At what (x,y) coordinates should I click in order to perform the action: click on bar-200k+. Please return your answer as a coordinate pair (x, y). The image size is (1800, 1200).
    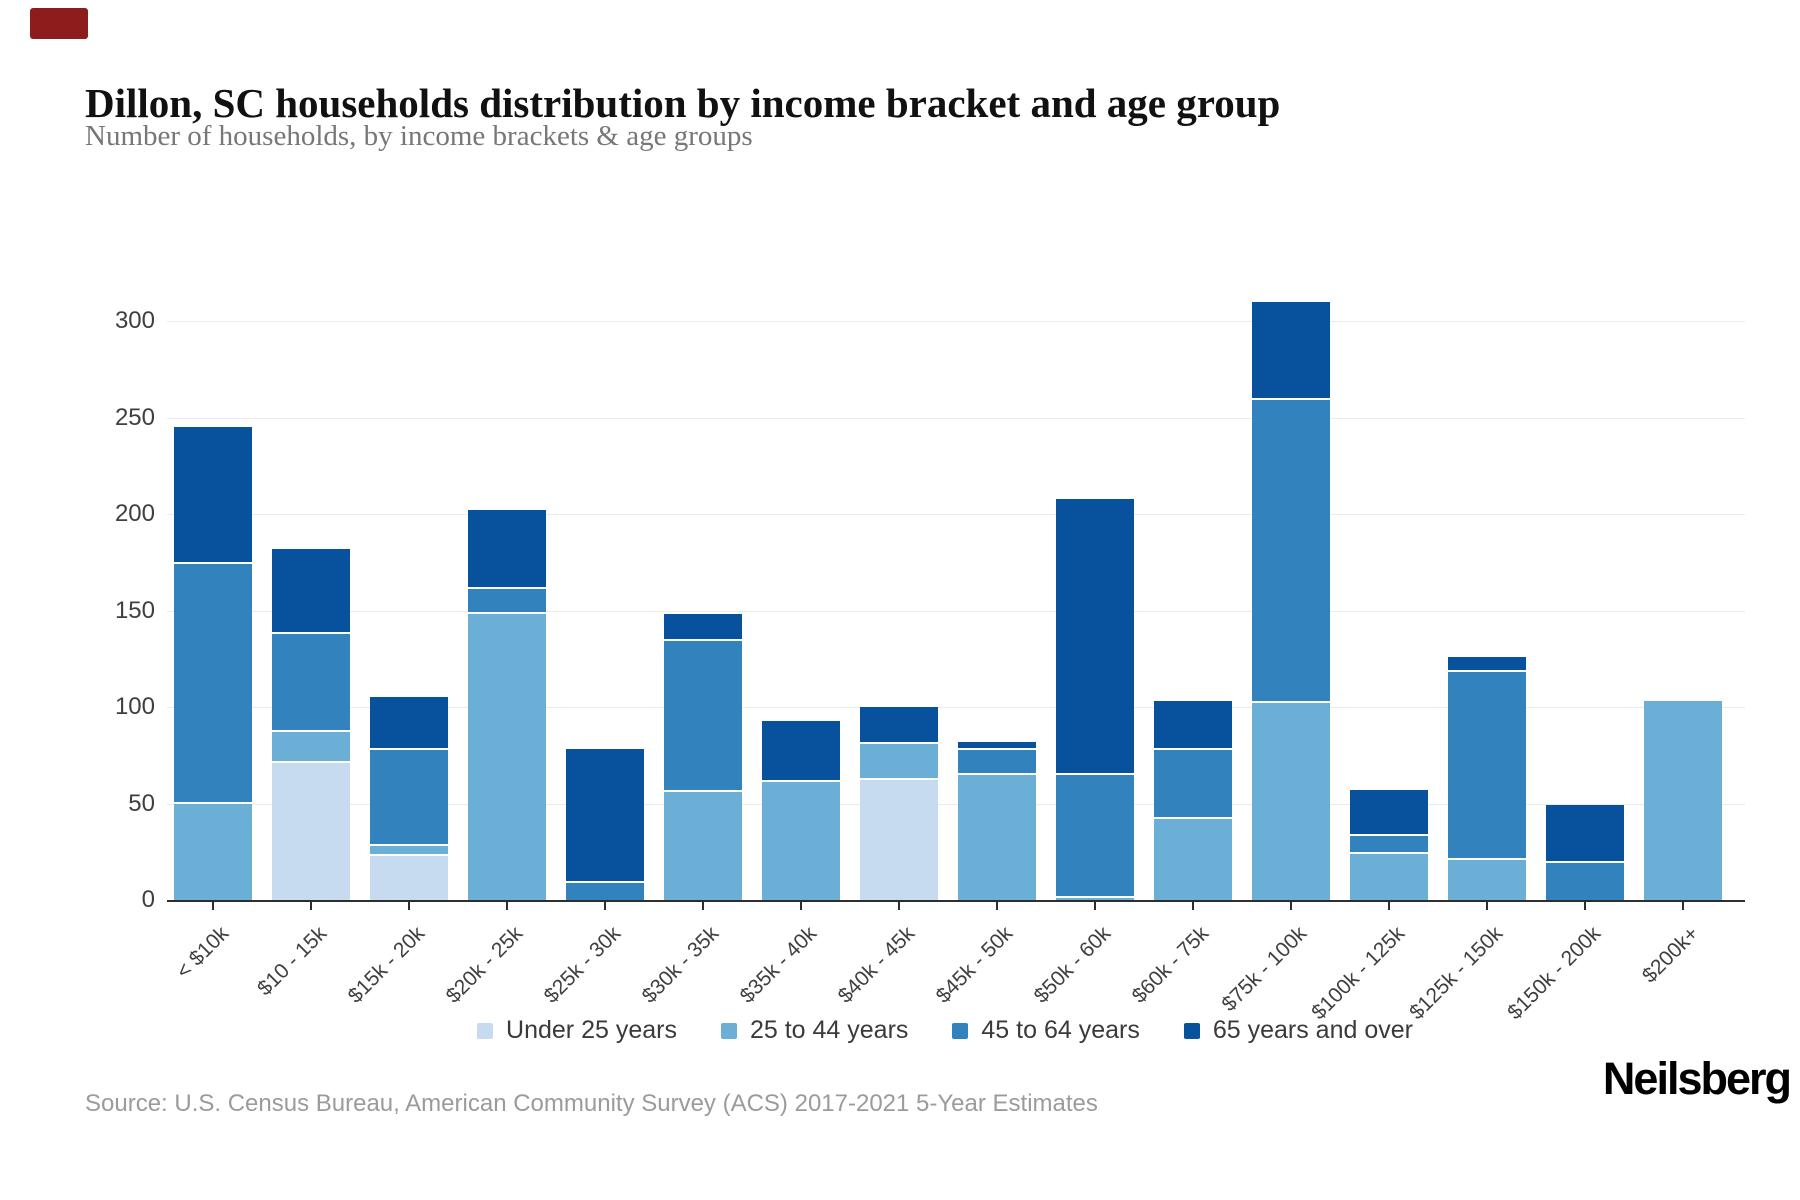
    Looking at the image, I should click on (1683, 450).